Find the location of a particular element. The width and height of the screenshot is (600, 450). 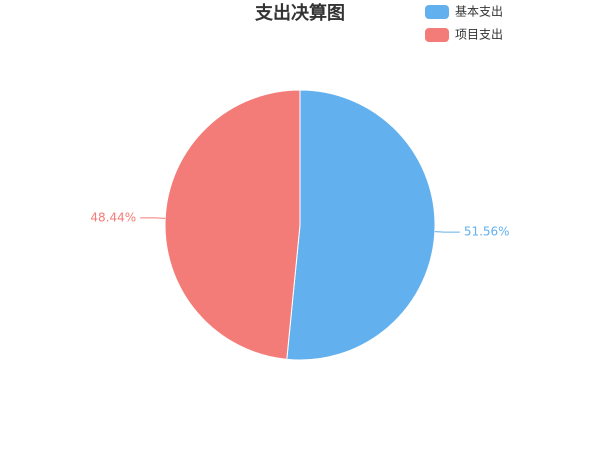

legend-label: 基本支出 is located at coordinates (479, 12).